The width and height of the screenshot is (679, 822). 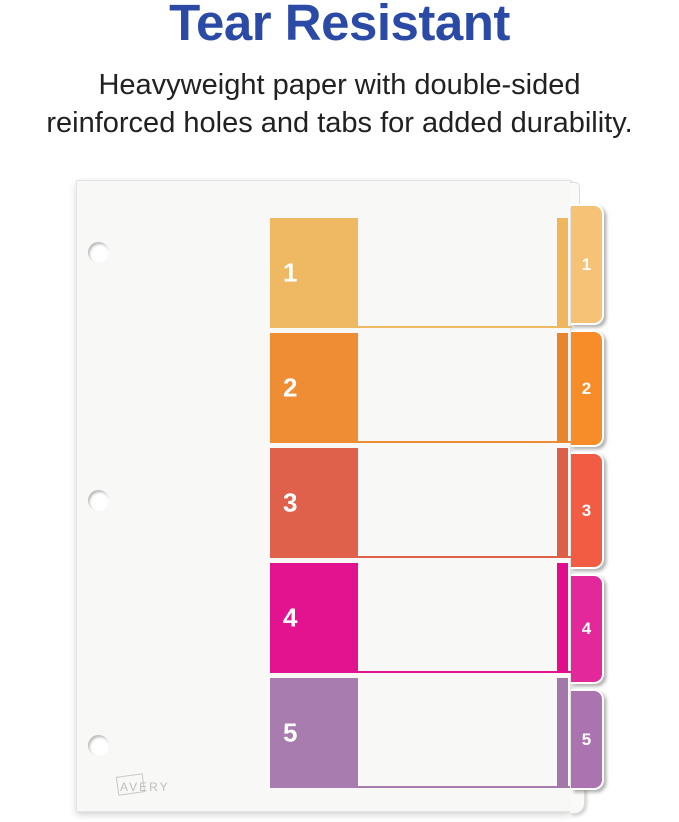 What do you see at coordinates (145, 787) in the screenshot?
I see `avery-logo-text: AVERY` at bounding box center [145, 787].